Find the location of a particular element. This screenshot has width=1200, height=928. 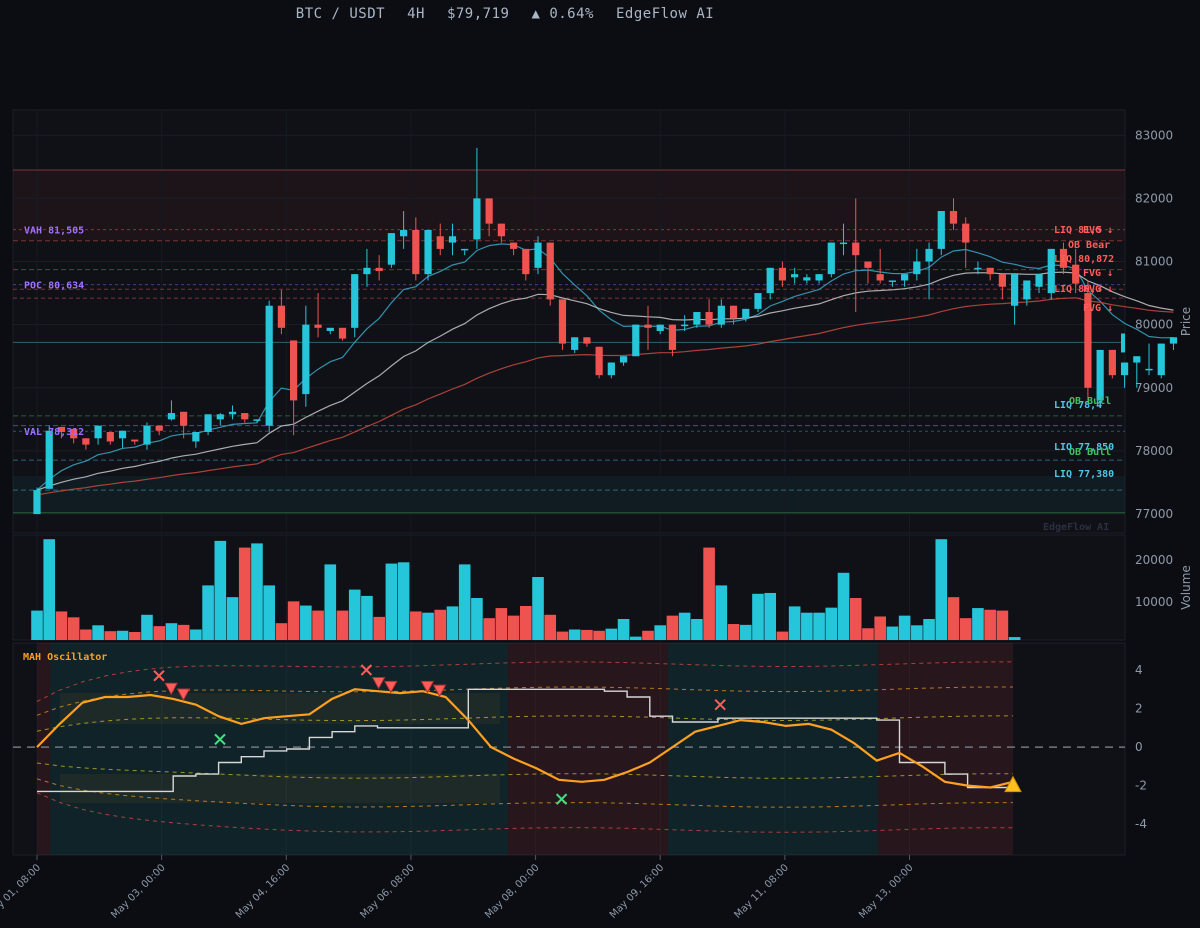

level-label-right: LIQ 81,5 is located at coordinates (1078, 230).